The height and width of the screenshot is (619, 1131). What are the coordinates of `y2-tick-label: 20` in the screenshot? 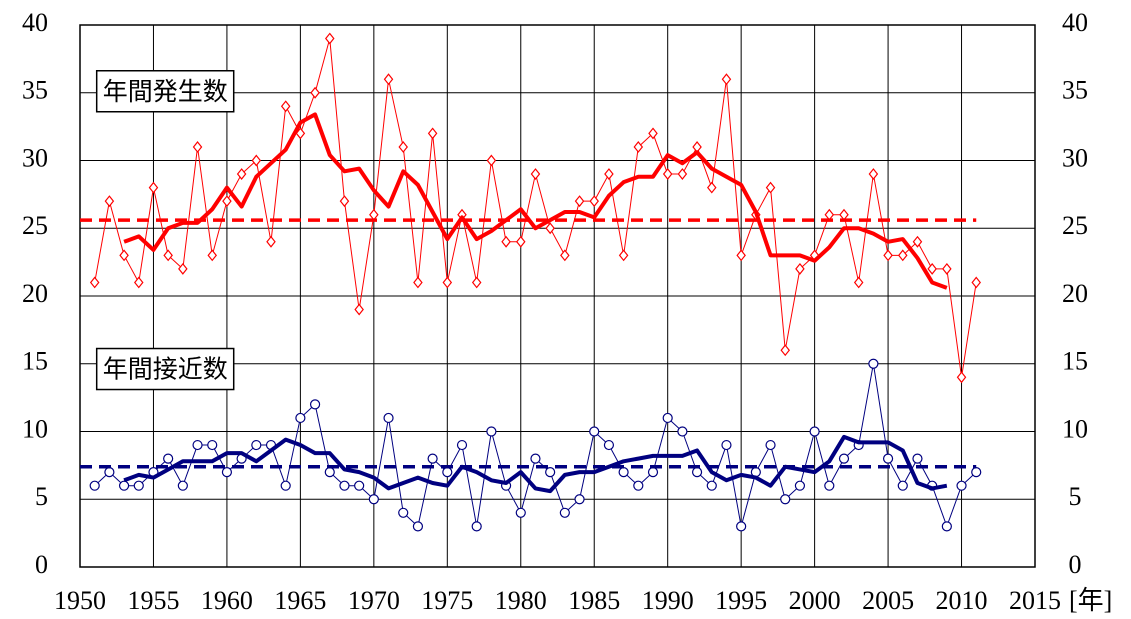 It's located at (1075, 293).